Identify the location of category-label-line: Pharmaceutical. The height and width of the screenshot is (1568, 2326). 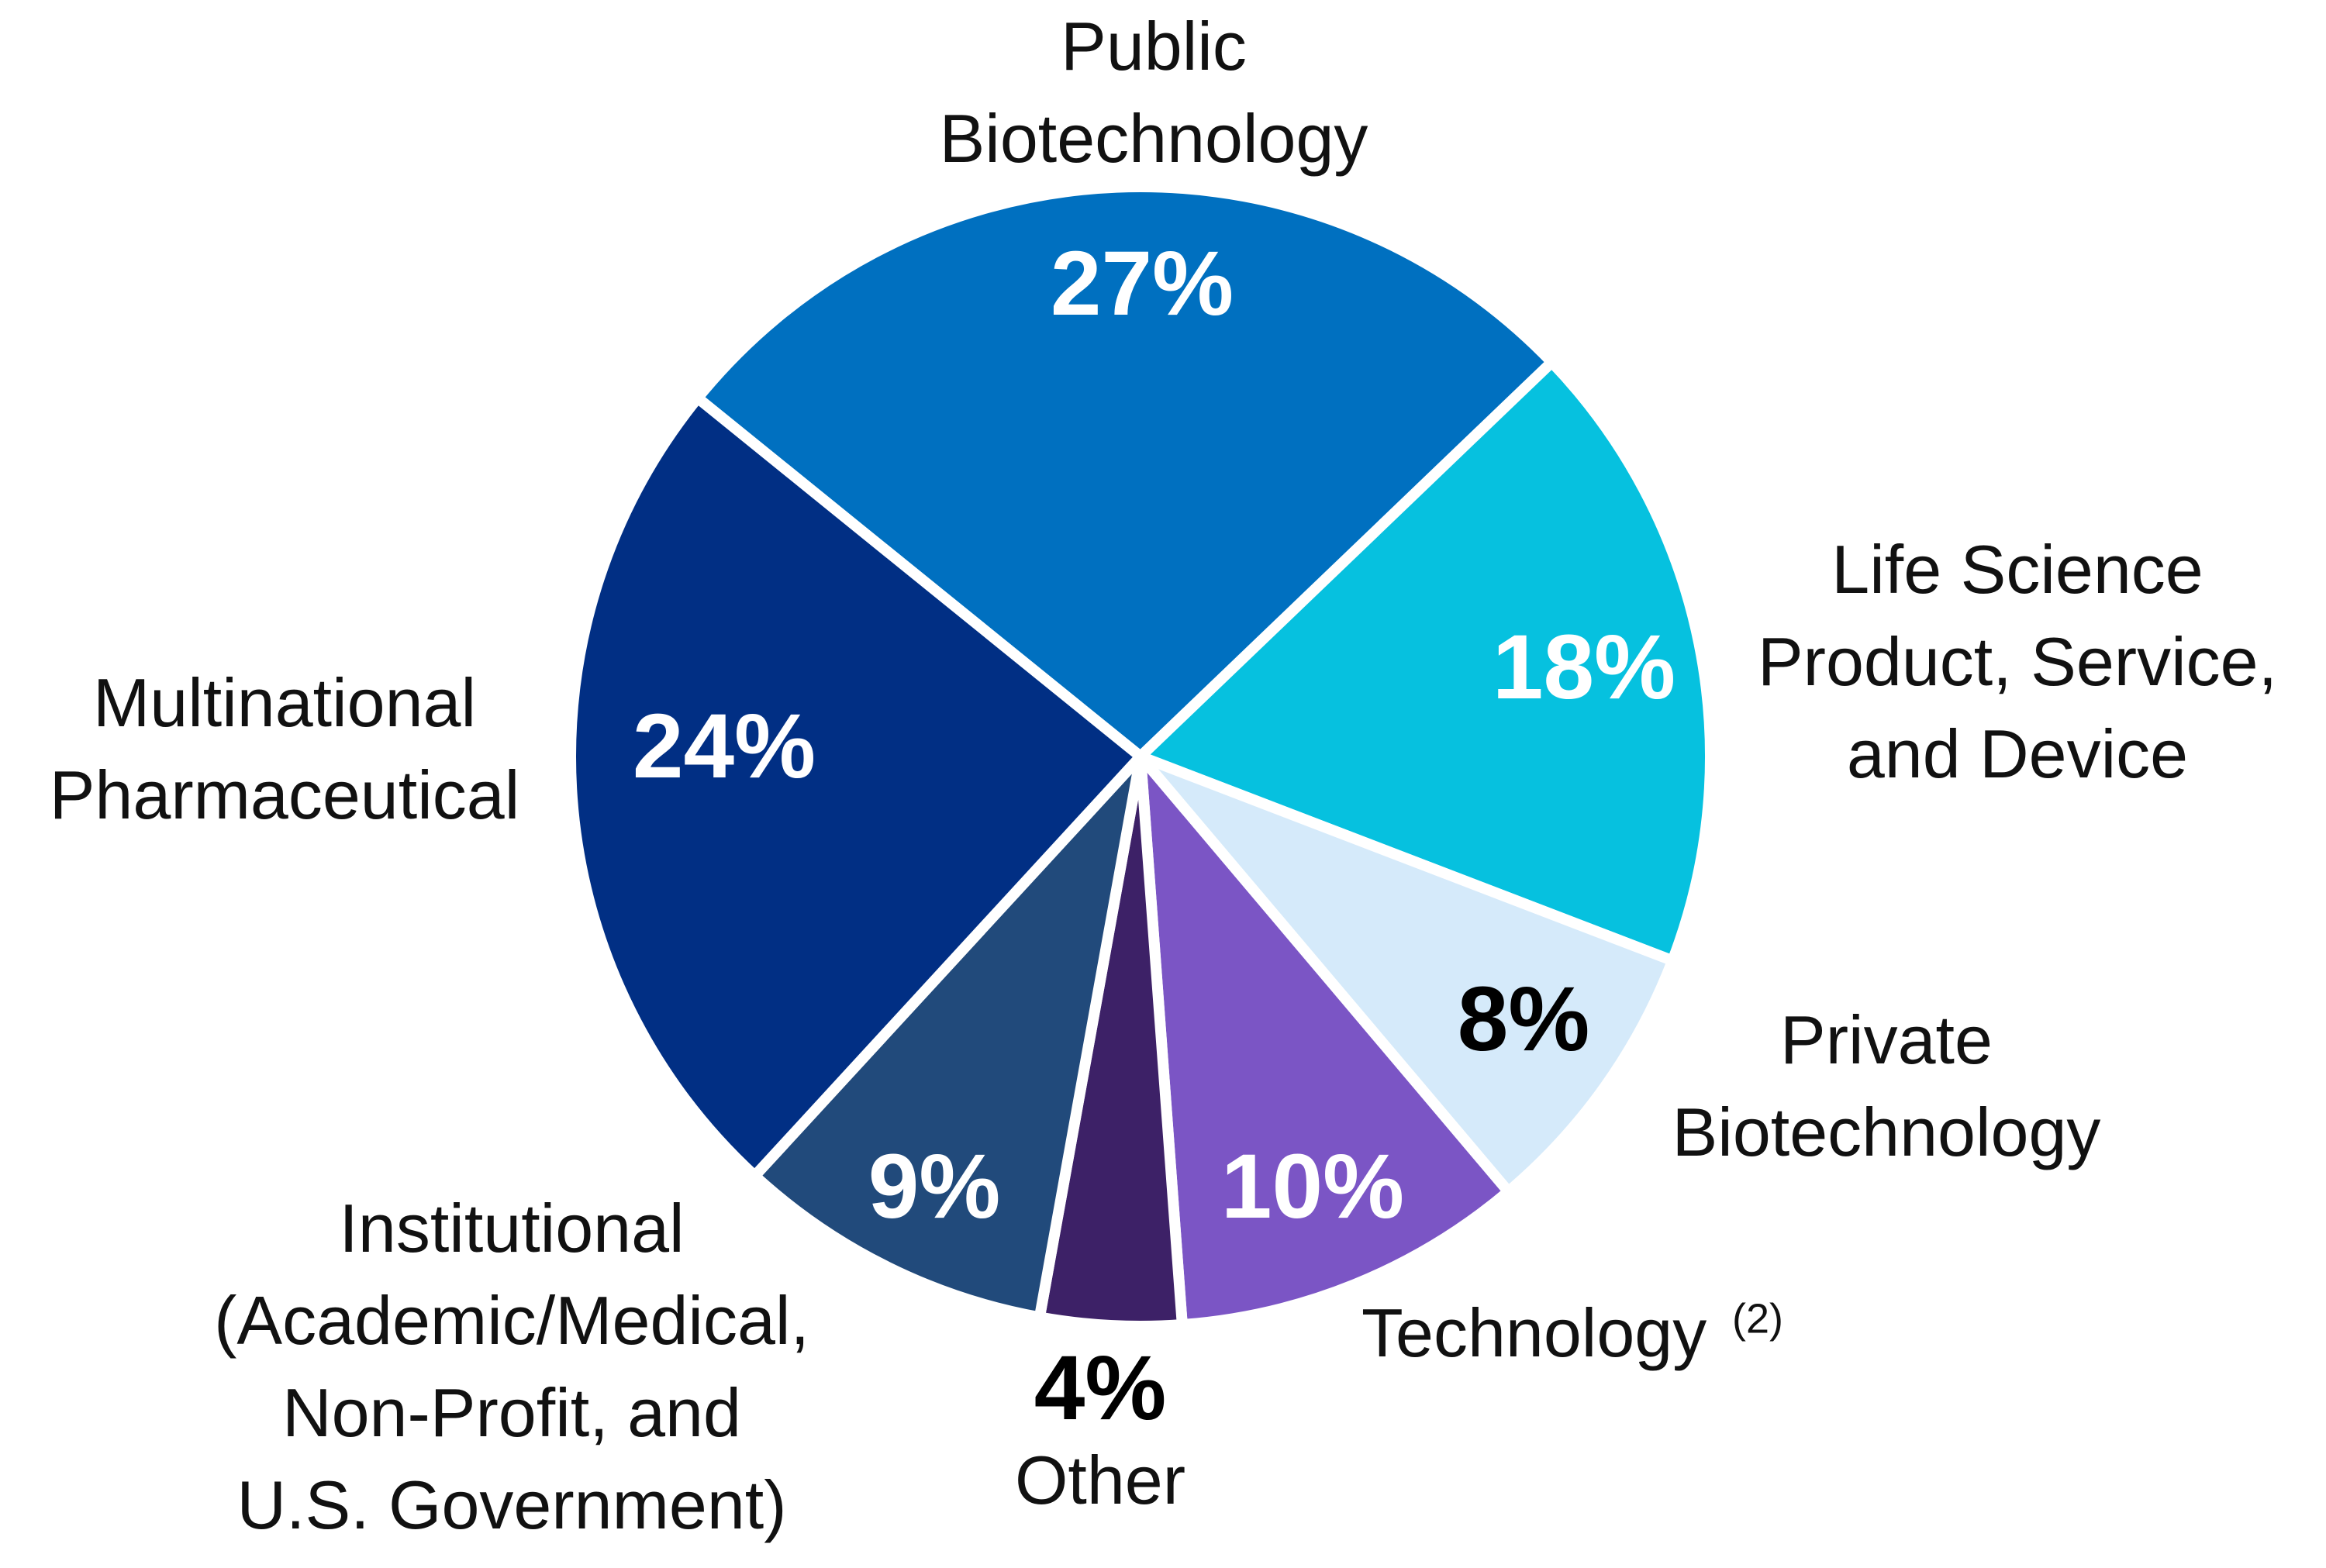
(285, 794).